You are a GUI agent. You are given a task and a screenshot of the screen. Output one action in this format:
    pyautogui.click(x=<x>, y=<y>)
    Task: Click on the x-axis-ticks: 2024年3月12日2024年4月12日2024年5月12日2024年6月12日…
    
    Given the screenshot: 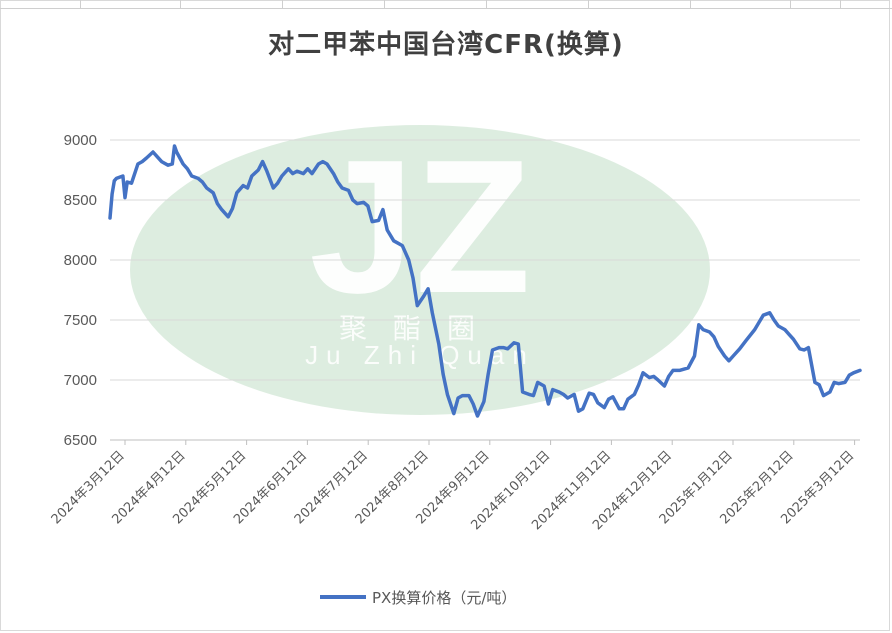 What is the action you would take?
    pyautogui.click(x=453, y=486)
    